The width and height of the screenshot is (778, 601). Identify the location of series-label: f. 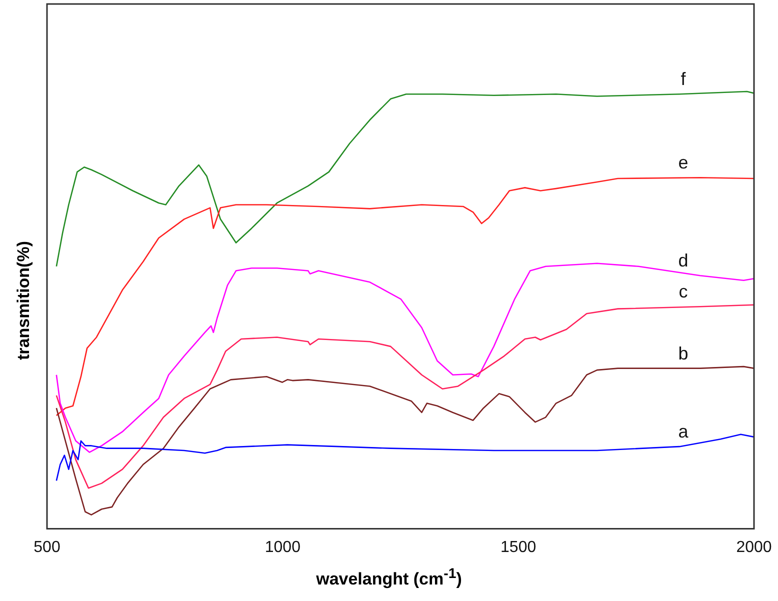
(683, 79).